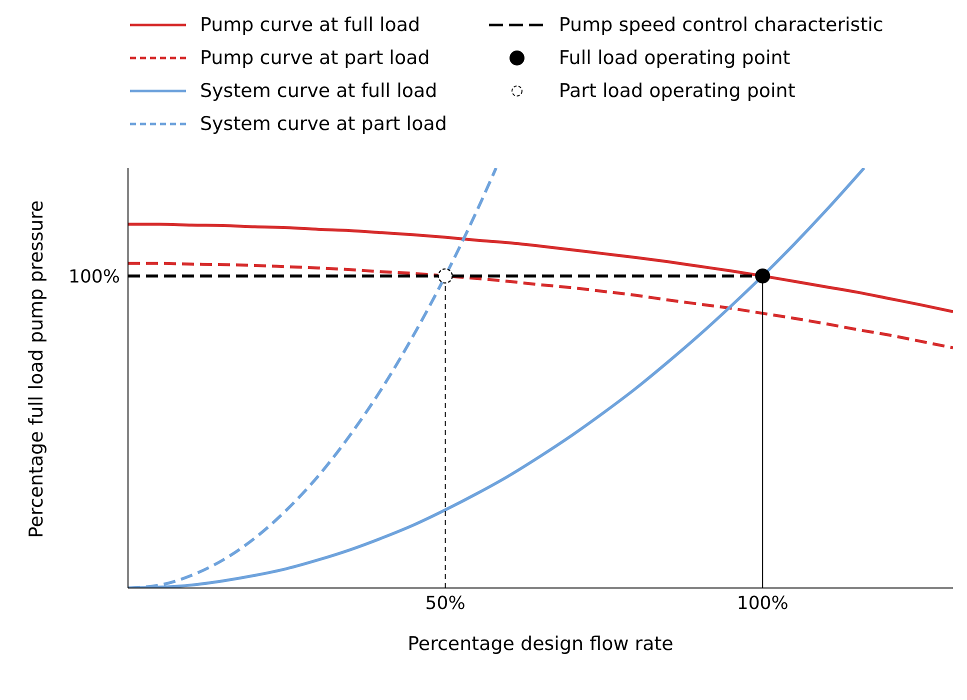  Describe the element at coordinates (541, 644) in the screenshot. I see `x-axis-title: Percentage design flow rate` at that location.